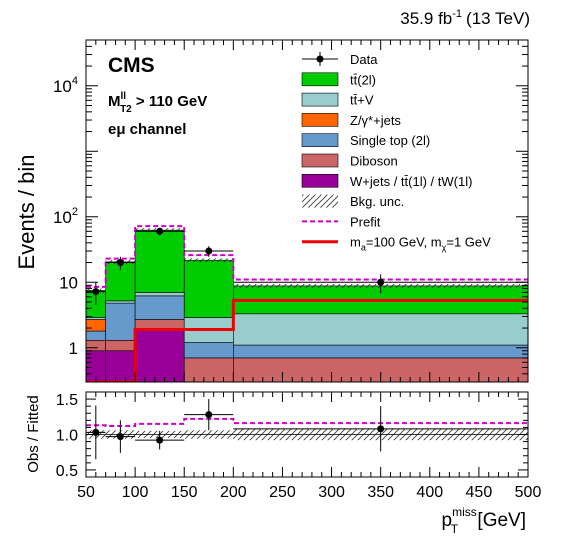  Describe the element at coordinates (465, 18) in the screenshot. I see `energy-label: 35.9 fb-1 (13 TeV)` at that location.